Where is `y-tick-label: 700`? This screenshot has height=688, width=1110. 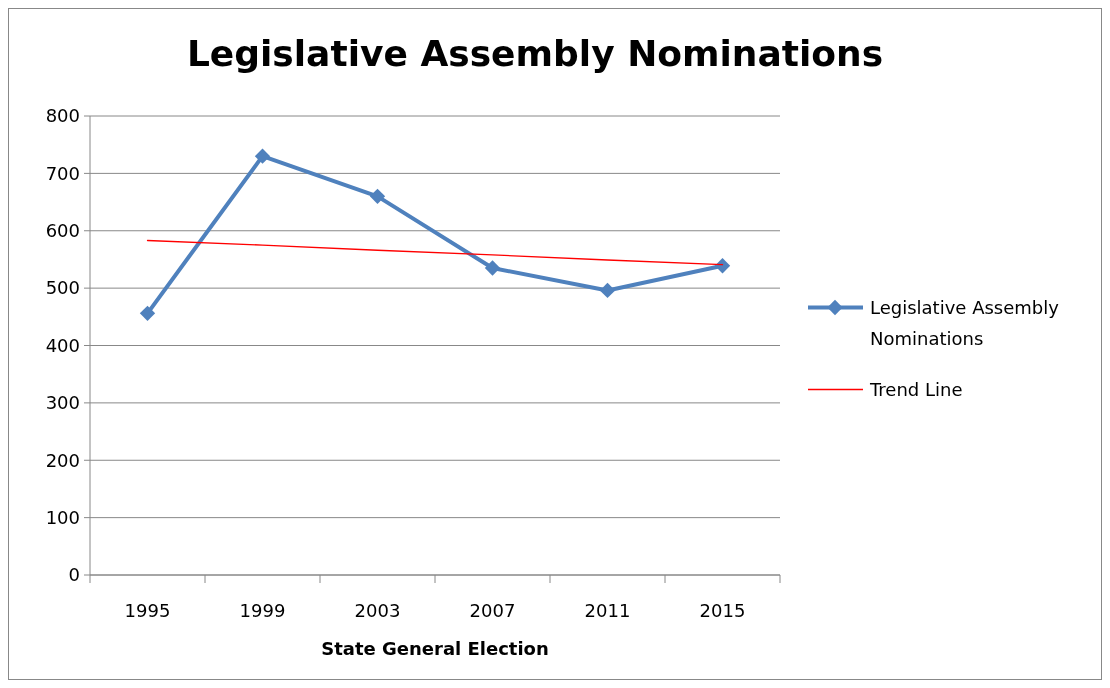
y-tick-label: 700 is located at coordinates (62, 173).